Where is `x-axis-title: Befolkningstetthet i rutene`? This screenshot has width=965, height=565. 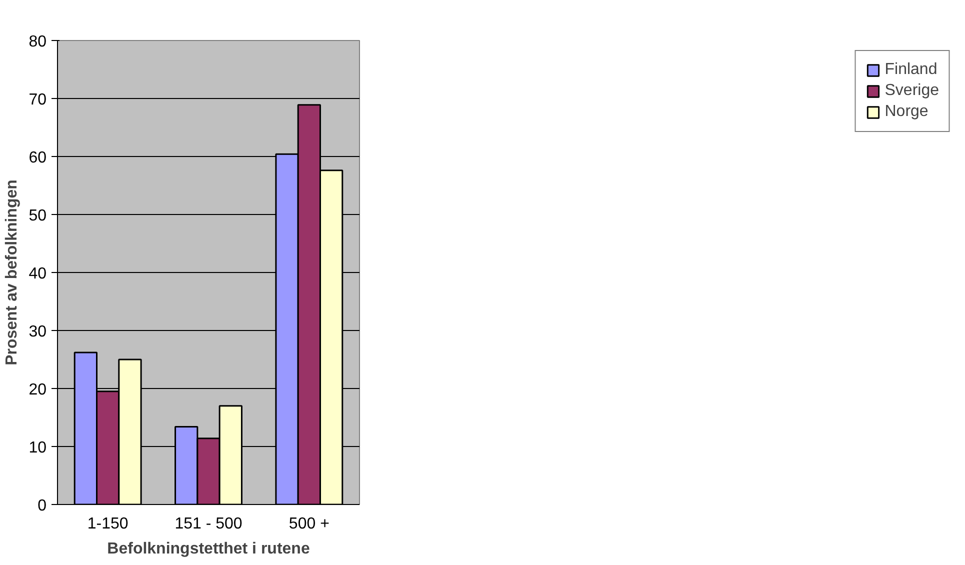
x-axis-title: Befolkningstetthet i rutene is located at coordinates (208, 549).